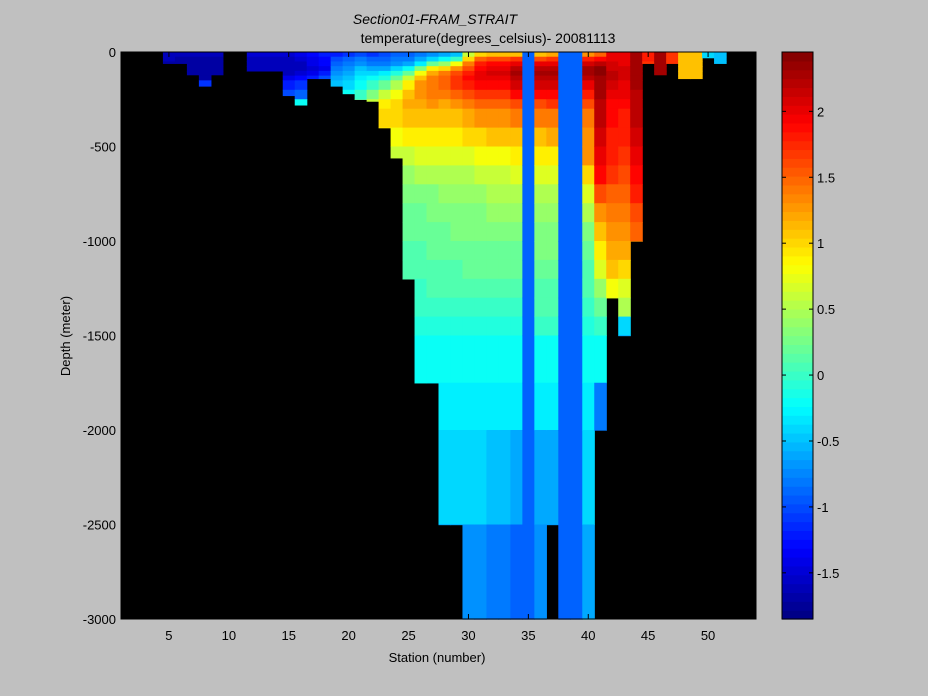 The height and width of the screenshot is (696, 928). I want to click on x-tick-label: 40, so click(588, 635).